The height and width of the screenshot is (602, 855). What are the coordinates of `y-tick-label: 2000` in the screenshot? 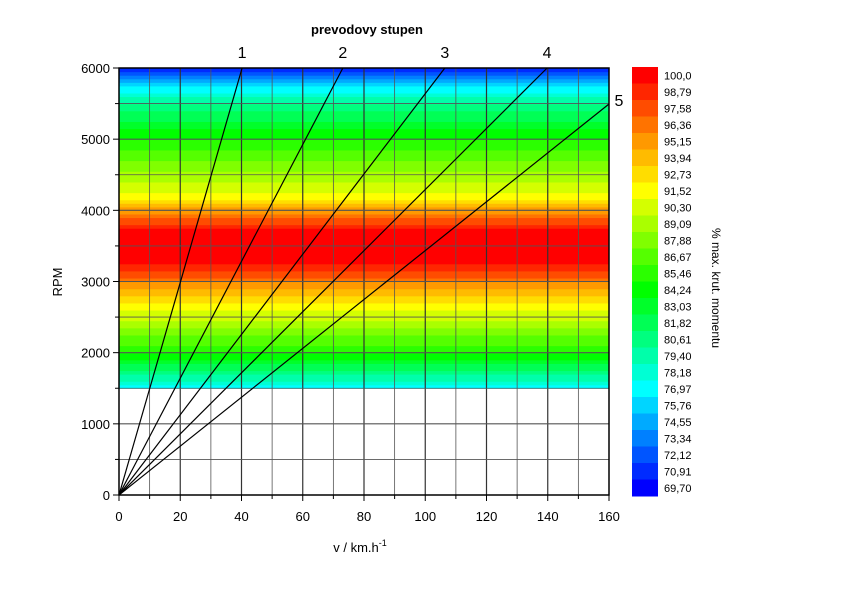 It's located at (95, 353).